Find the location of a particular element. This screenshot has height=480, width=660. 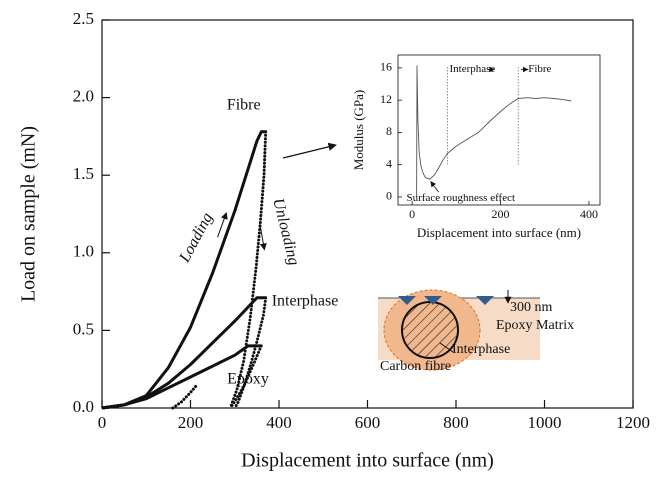

loading-arrow is located at coordinates (222, 225).